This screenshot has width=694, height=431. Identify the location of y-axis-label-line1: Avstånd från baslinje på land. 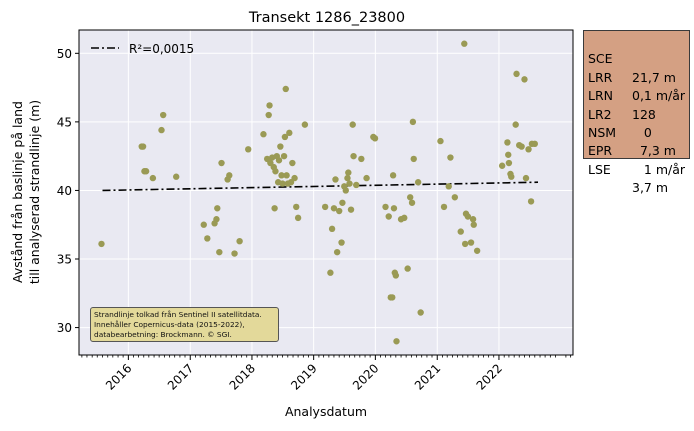
(17, 192).